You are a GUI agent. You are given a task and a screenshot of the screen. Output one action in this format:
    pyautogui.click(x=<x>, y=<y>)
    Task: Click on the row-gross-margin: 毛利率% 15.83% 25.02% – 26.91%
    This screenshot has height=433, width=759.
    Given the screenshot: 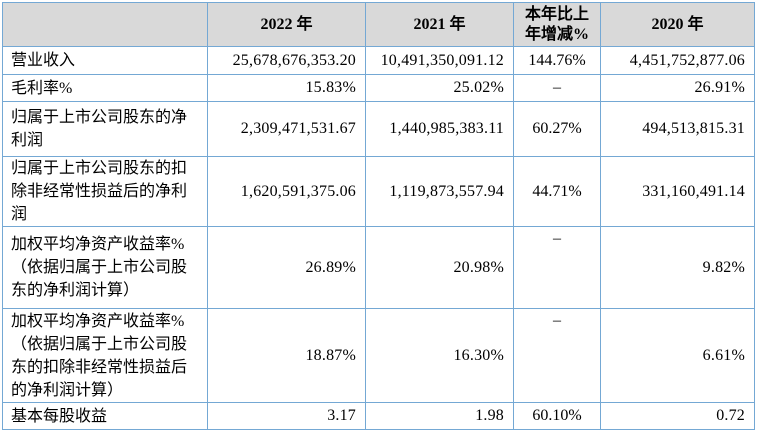 What is the action you would take?
    pyautogui.click(x=378, y=88)
    